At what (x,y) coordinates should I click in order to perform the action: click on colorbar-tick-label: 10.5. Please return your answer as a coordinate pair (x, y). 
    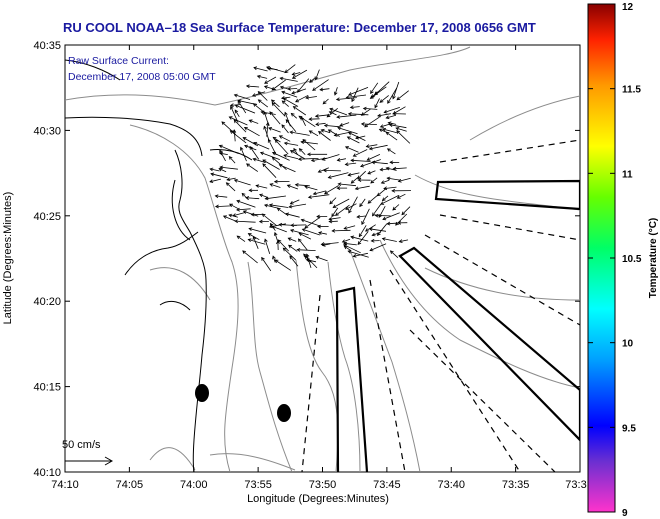
    Looking at the image, I should click on (632, 259).